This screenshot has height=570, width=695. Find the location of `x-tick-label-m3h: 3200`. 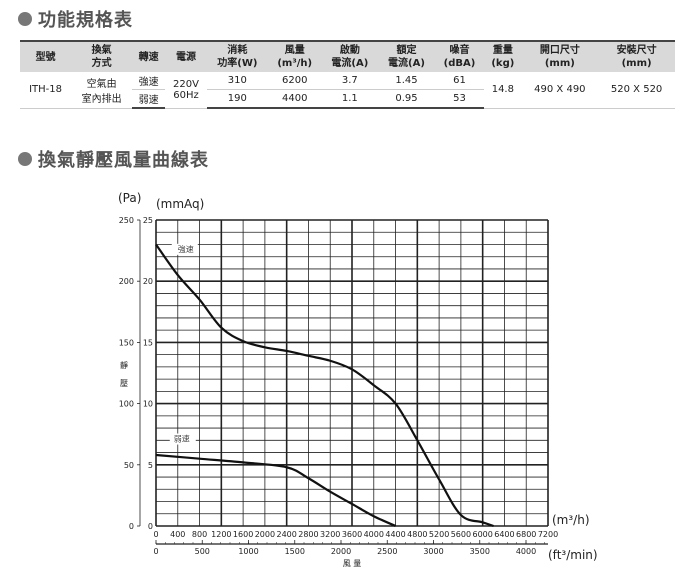

x-tick-label-m3h: 3200 is located at coordinates (330, 534).